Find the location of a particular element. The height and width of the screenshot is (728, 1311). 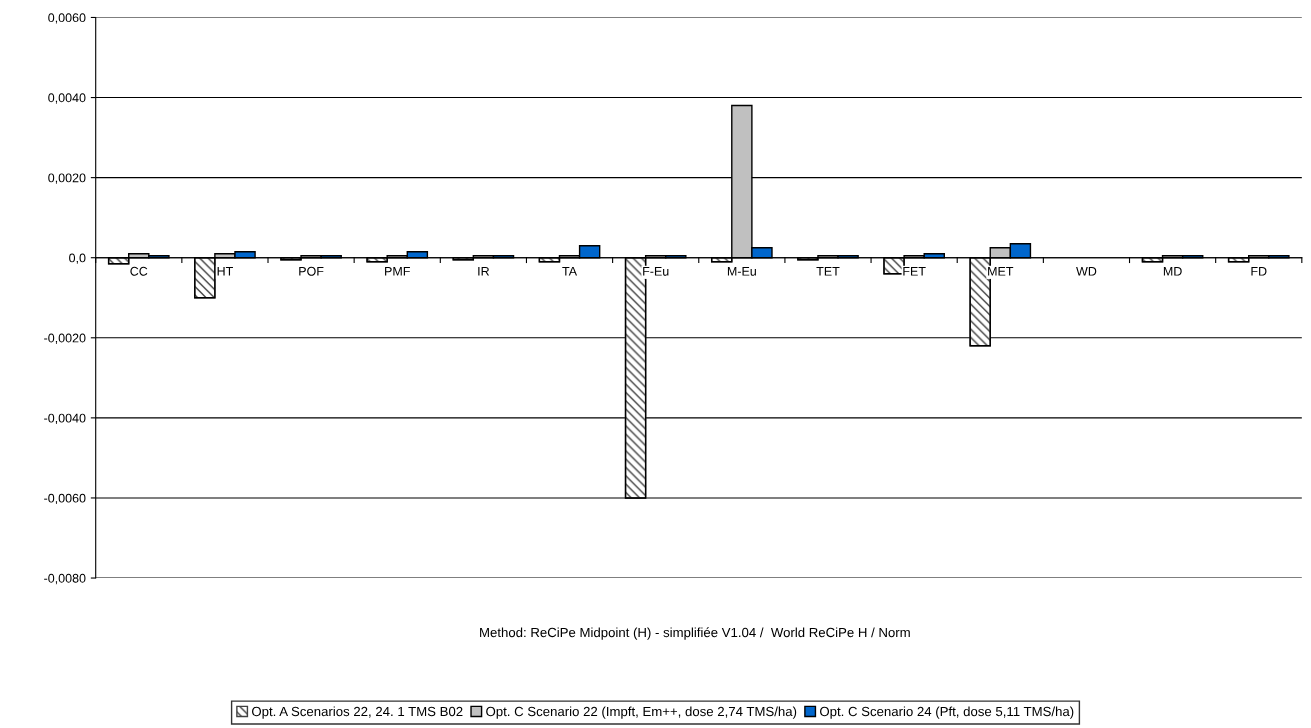

x-tick-label: F-Eu is located at coordinates (656, 271).